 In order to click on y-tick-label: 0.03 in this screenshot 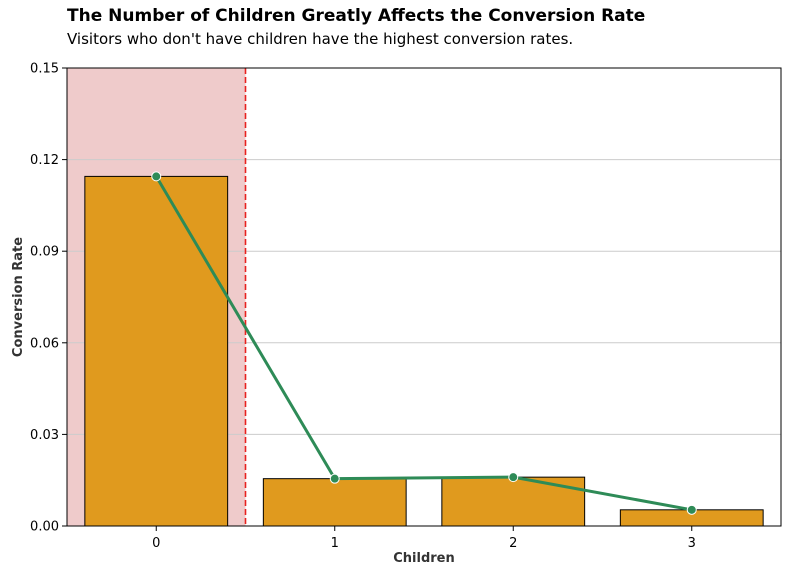, I will do `click(44, 435)`.